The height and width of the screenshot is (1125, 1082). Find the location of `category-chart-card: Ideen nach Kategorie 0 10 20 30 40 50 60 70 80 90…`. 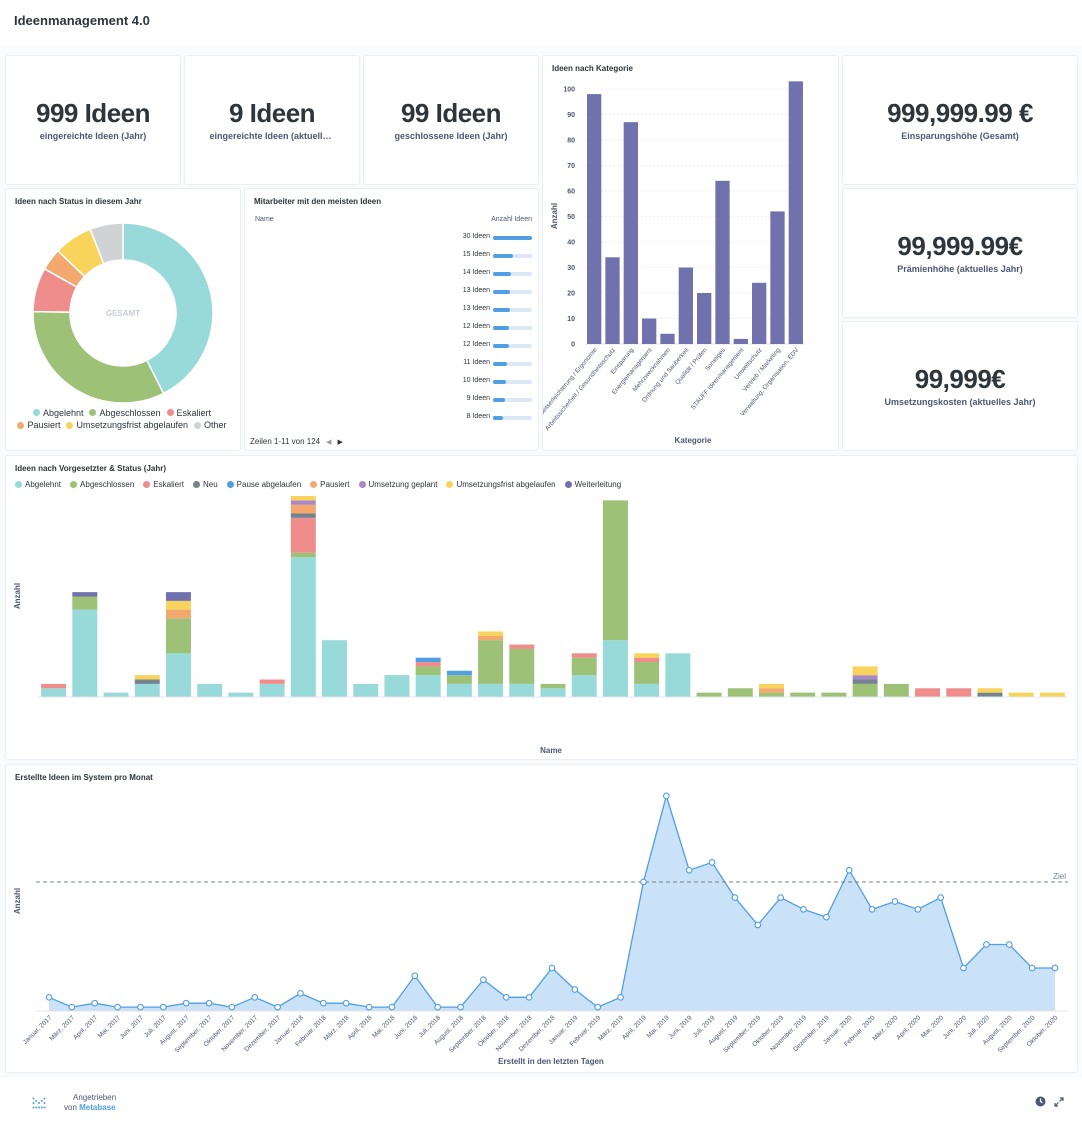

category-chart-card: Ideen nach Kategorie 0 10 20 30 40 50 60 70 80 90… is located at coordinates (690, 253).